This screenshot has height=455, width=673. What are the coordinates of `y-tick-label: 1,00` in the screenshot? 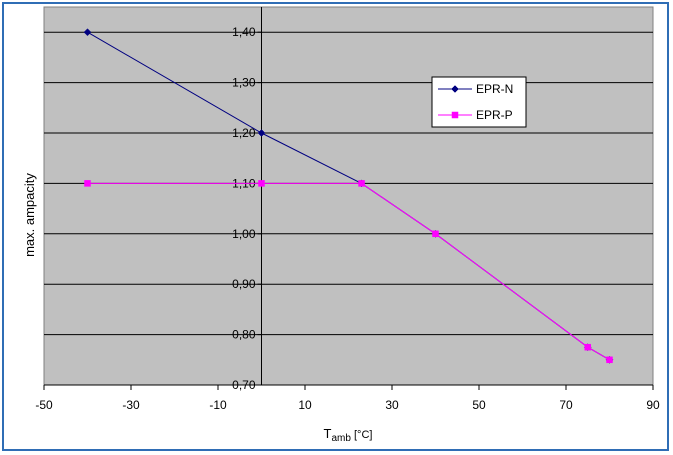 It's located at (244, 234).